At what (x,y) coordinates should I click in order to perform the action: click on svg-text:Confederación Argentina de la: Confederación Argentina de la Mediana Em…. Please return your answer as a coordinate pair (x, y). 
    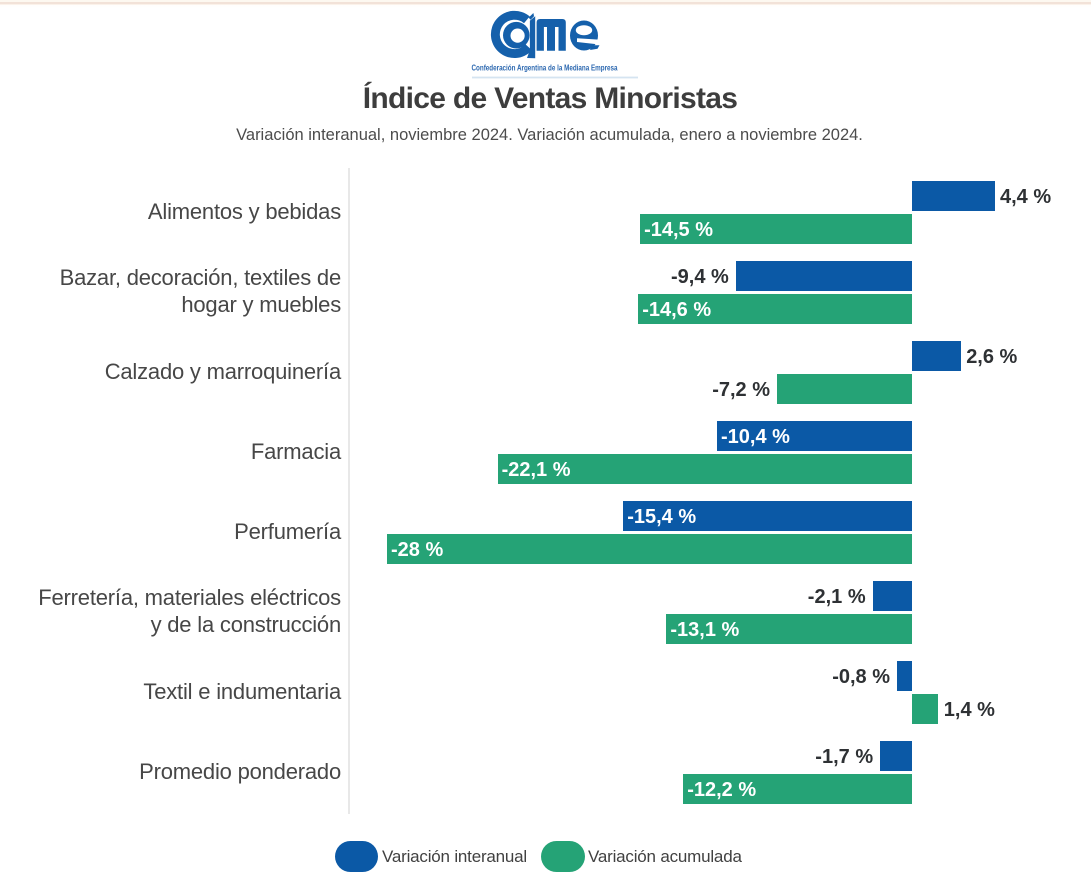
    Looking at the image, I should click on (545, 68).